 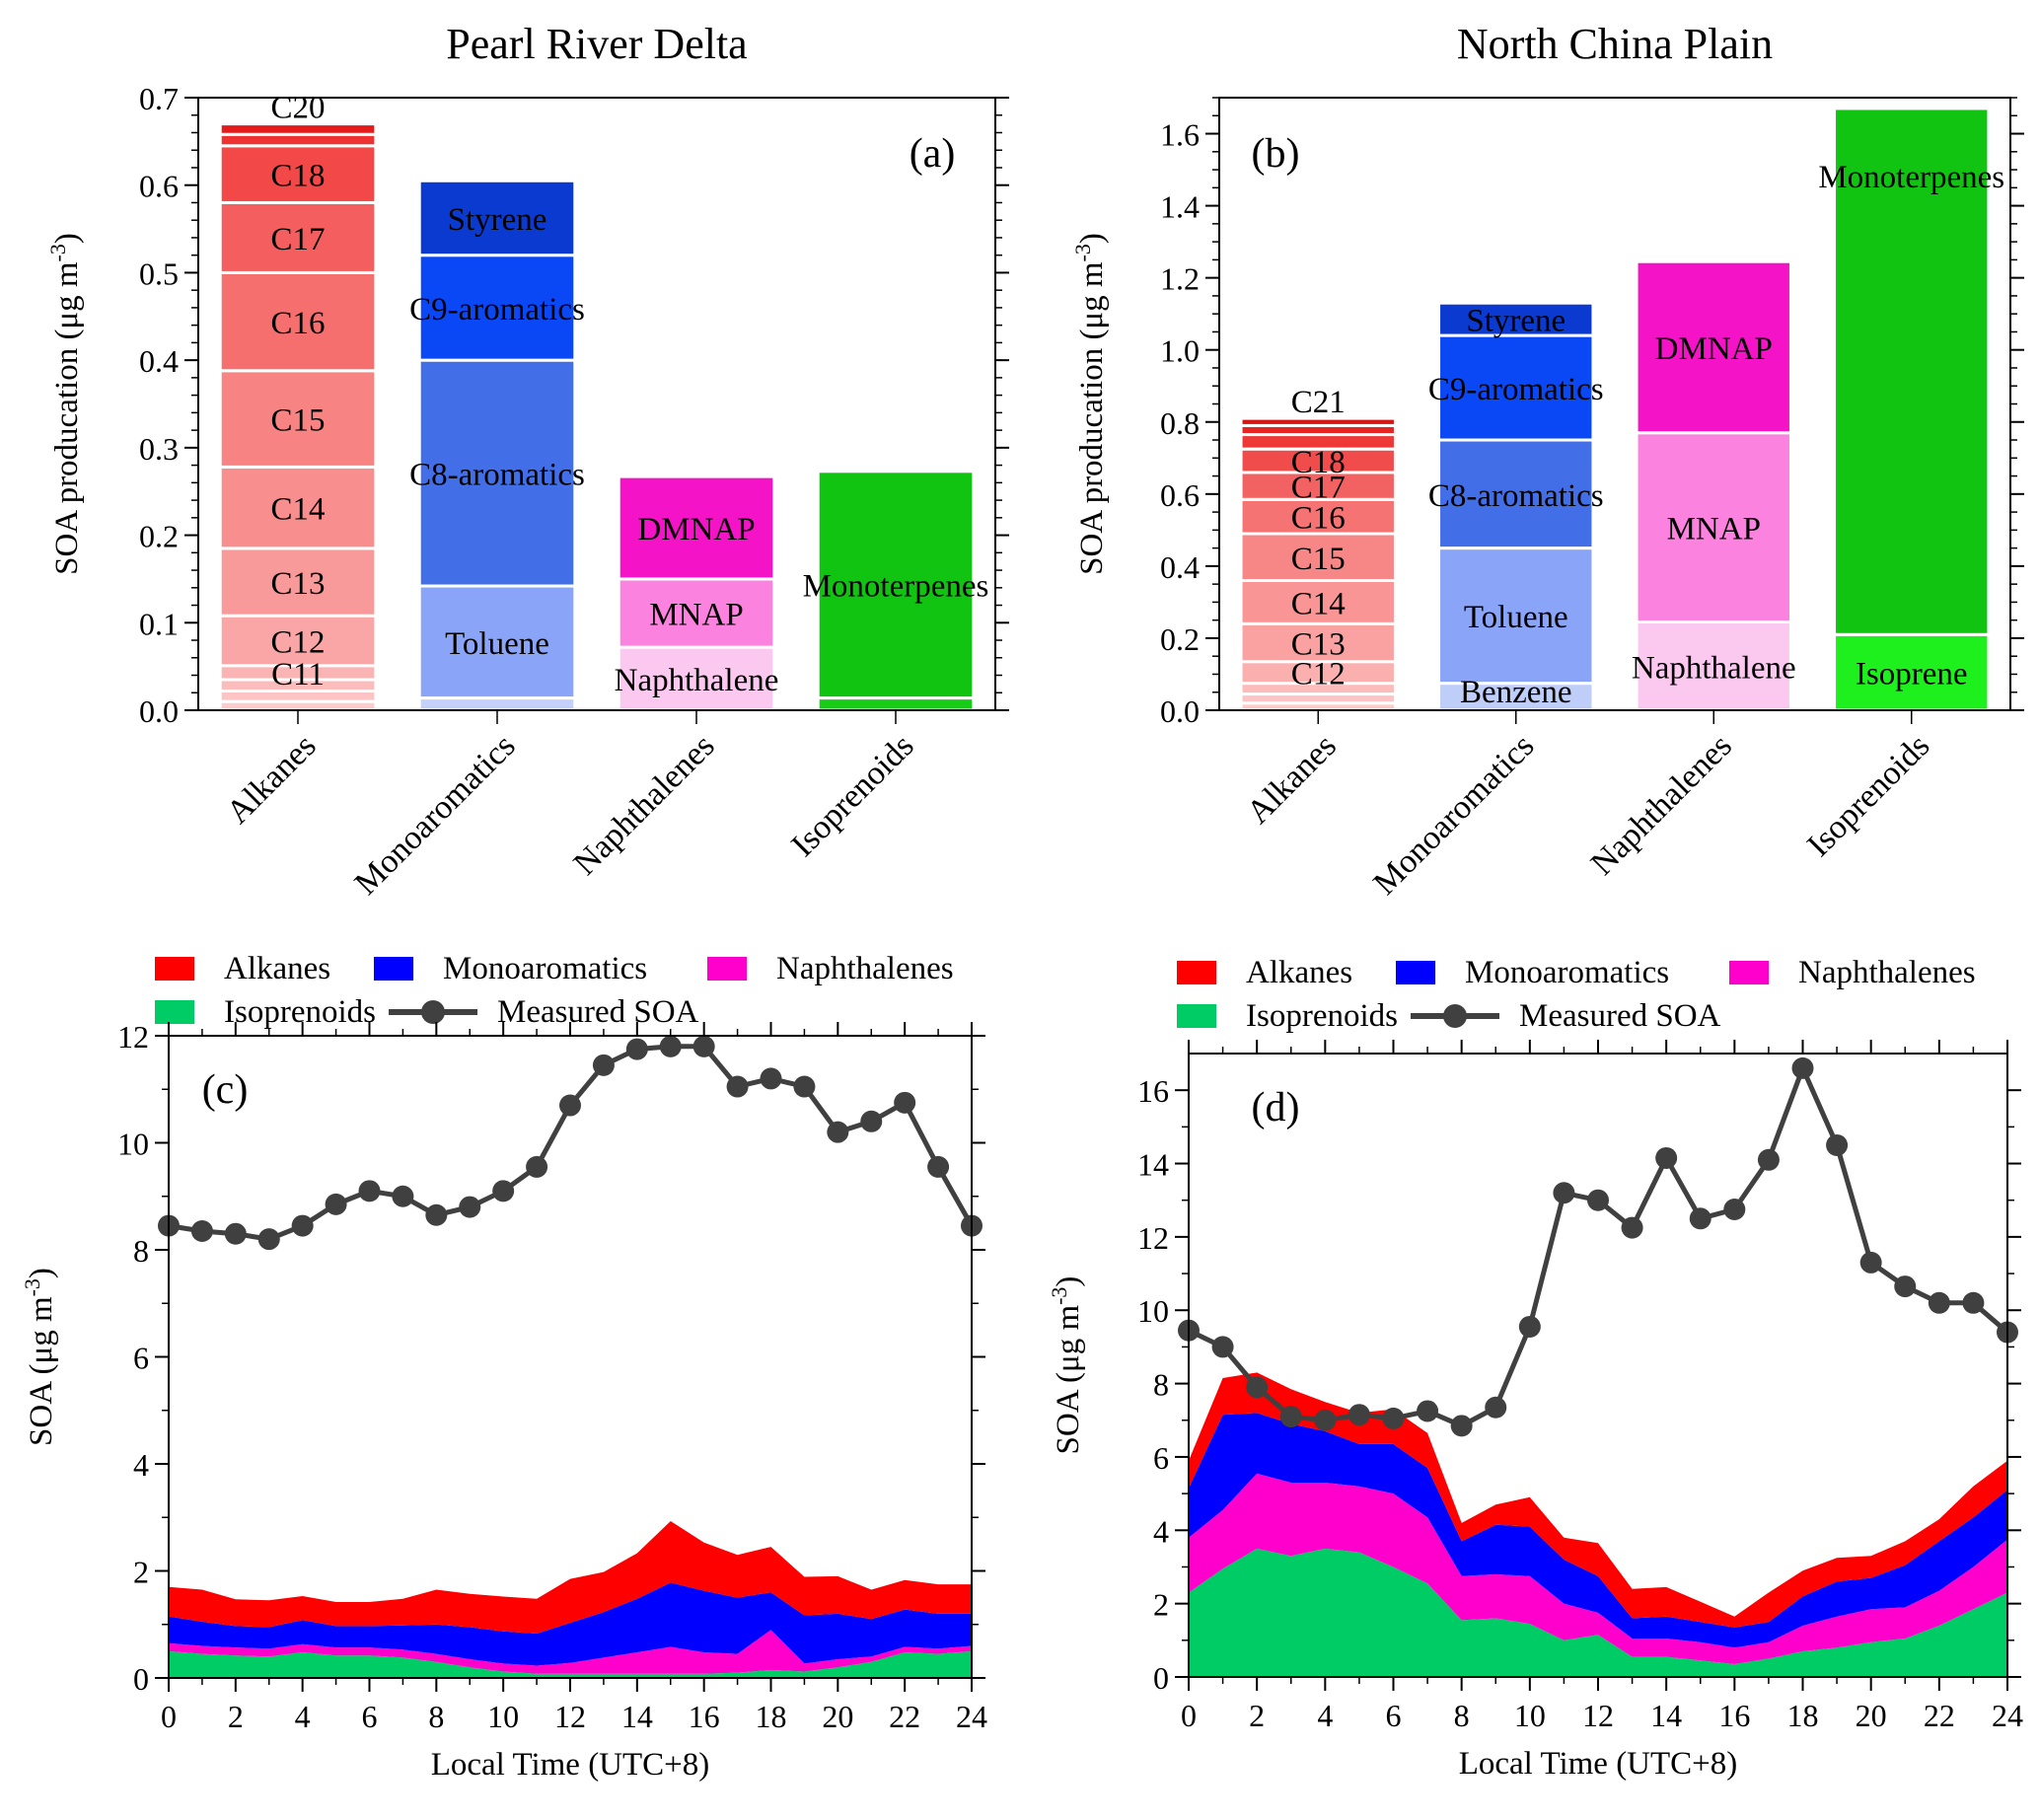 What do you see at coordinates (1180, 135) in the screenshot?
I see `y-tick-label: 1.6` at bounding box center [1180, 135].